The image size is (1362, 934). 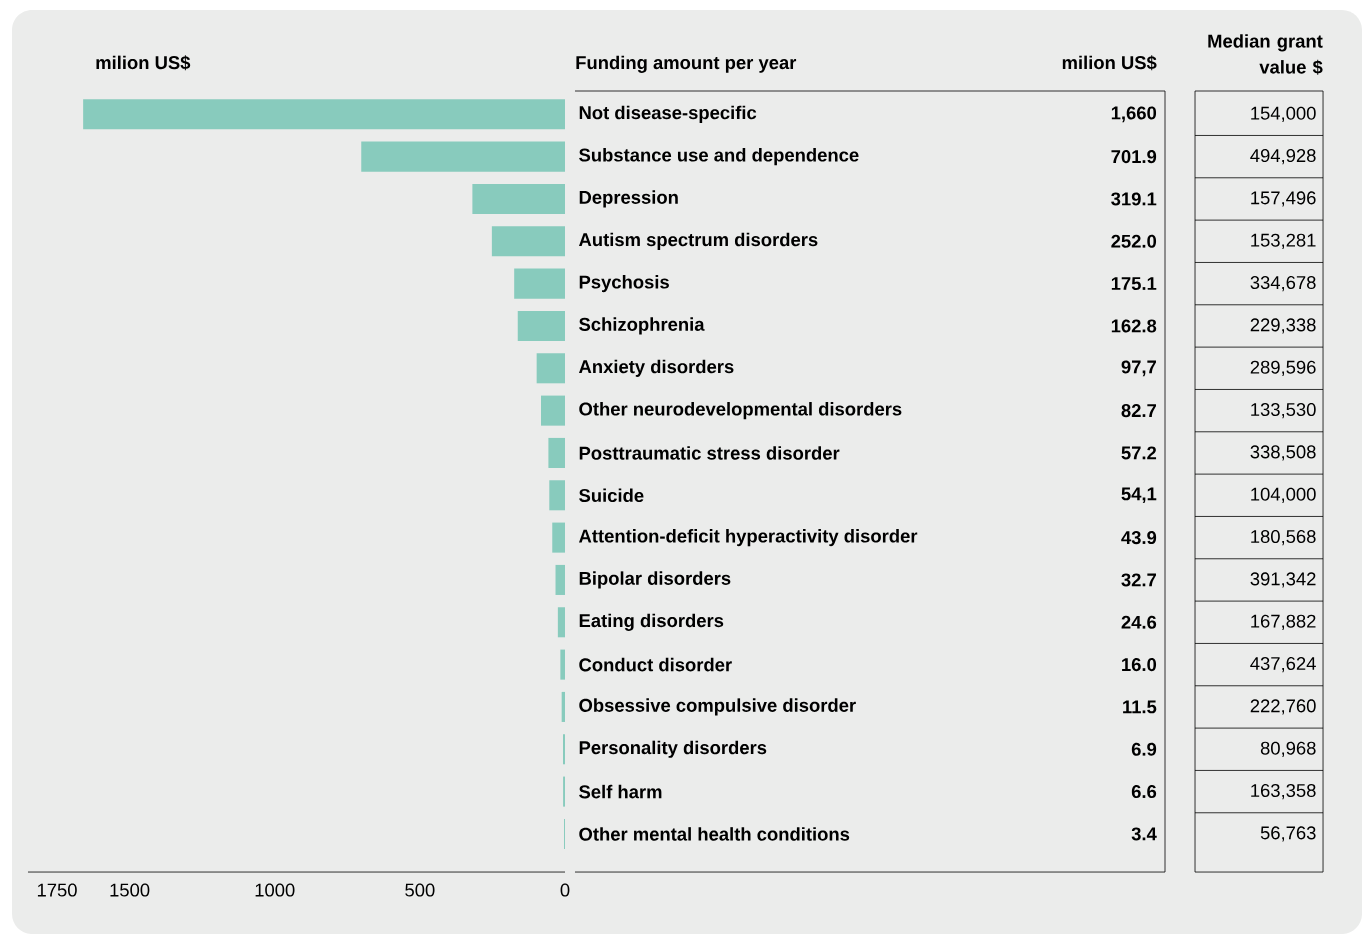 I want to click on y-tick-label: Schizophrenia, so click(x=642, y=326).